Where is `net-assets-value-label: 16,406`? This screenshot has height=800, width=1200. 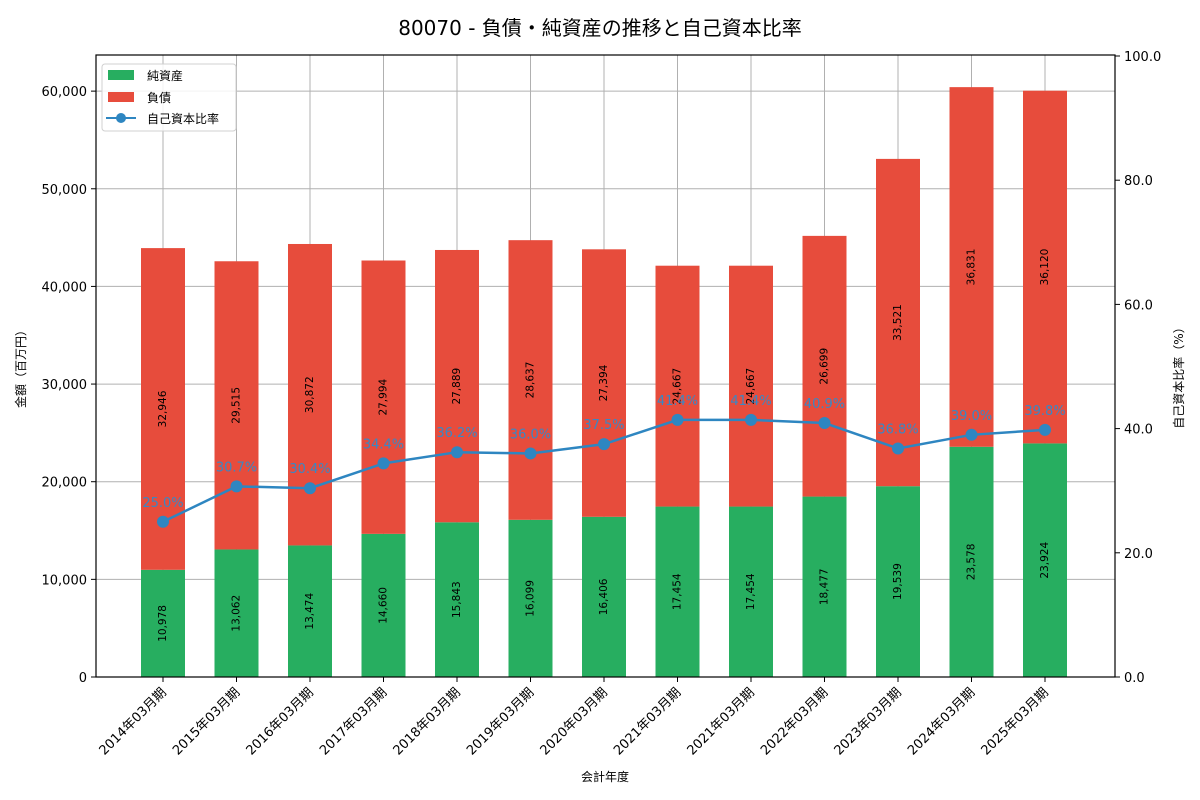
net-assets-value-label: 16,406 is located at coordinates (604, 596).